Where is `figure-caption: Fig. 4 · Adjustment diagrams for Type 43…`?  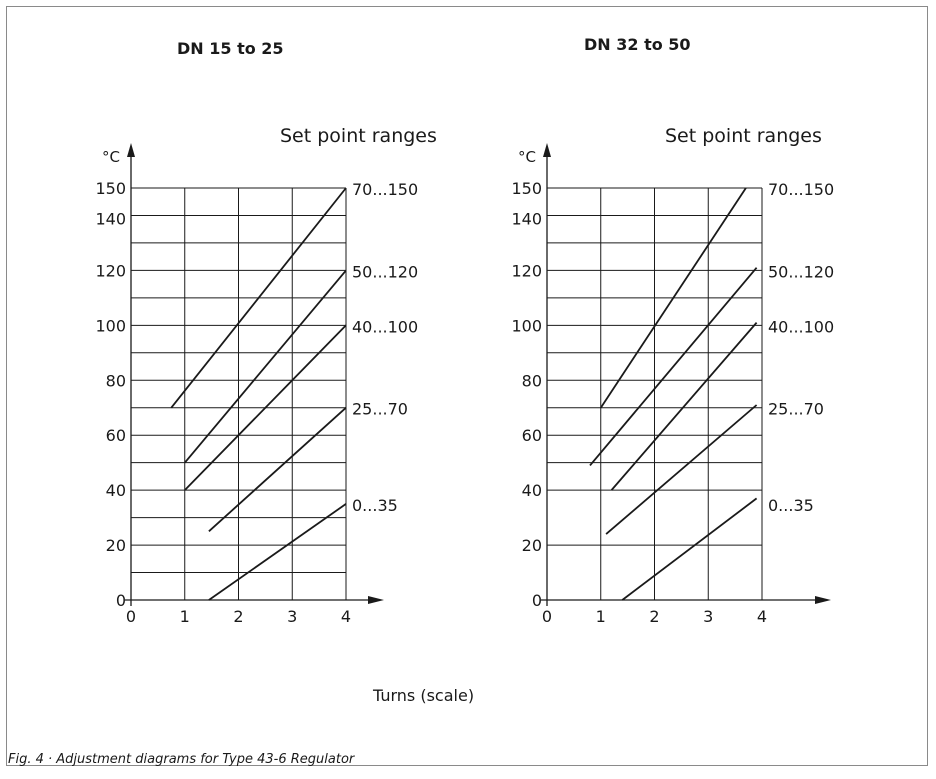
figure-caption: Fig. 4 · Adjustment diagrams for Type 43… is located at coordinates (181, 759).